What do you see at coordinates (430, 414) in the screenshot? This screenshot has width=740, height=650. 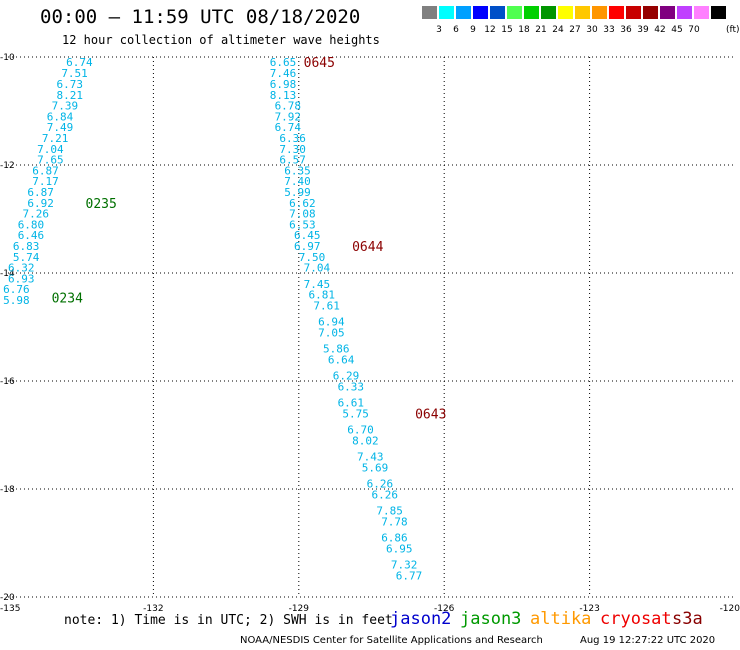 I see `pass-time-label: 0643` at bounding box center [430, 414].